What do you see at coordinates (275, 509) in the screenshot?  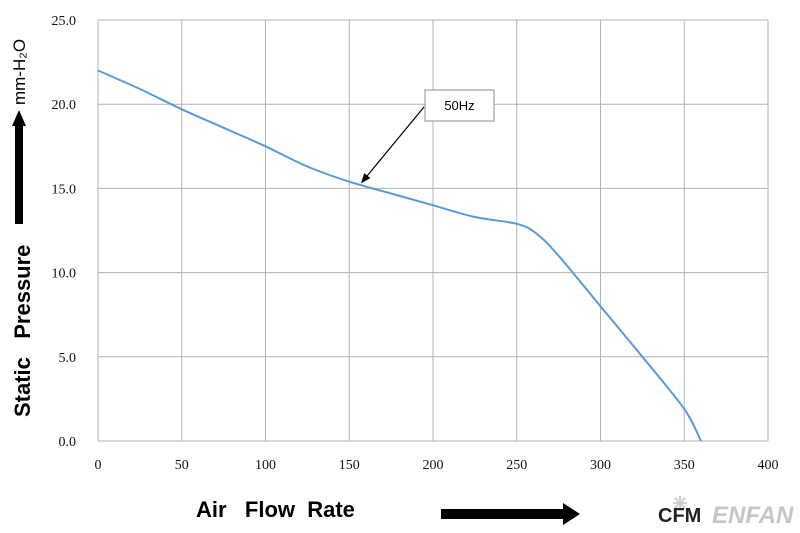 I see `x-axis-label: Air Flow Rate` at bounding box center [275, 509].